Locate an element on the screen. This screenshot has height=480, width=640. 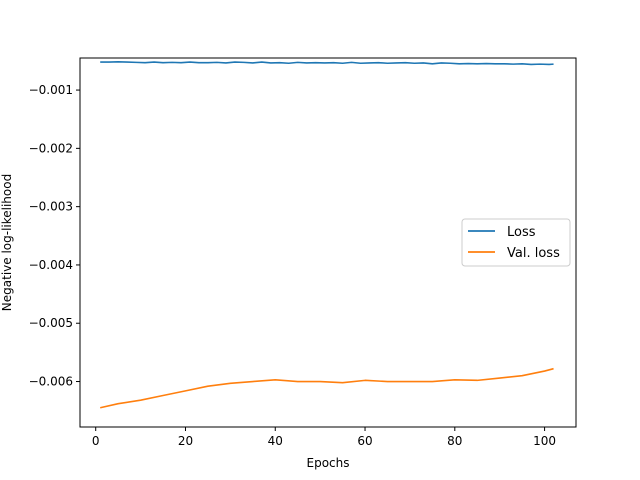
legend-entry-label: Loss is located at coordinates (521, 232).